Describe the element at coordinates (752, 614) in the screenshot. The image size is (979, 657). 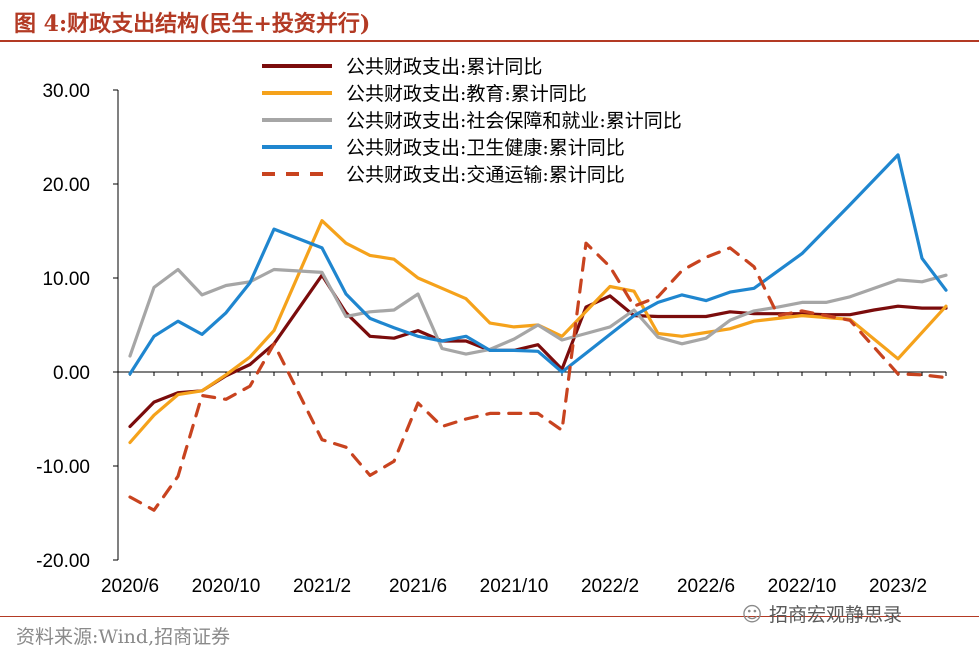
I see `wechat-icon: ☺` at that location.